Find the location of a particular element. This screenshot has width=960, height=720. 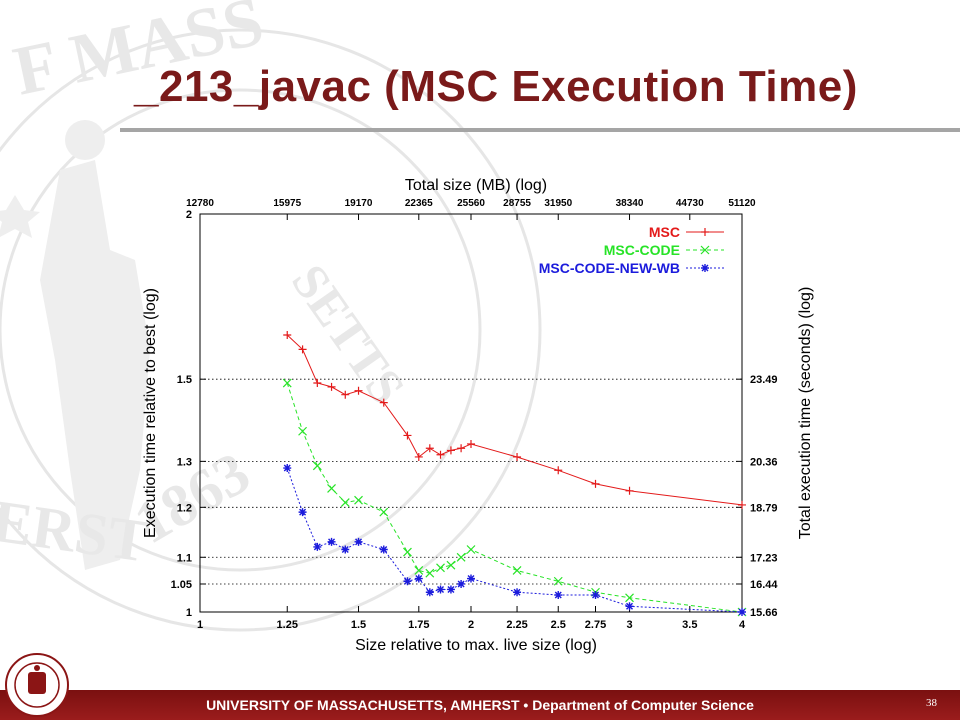

y2-axis-label: Total execution time (seconds) (log) is located at coordinates (805, 413).